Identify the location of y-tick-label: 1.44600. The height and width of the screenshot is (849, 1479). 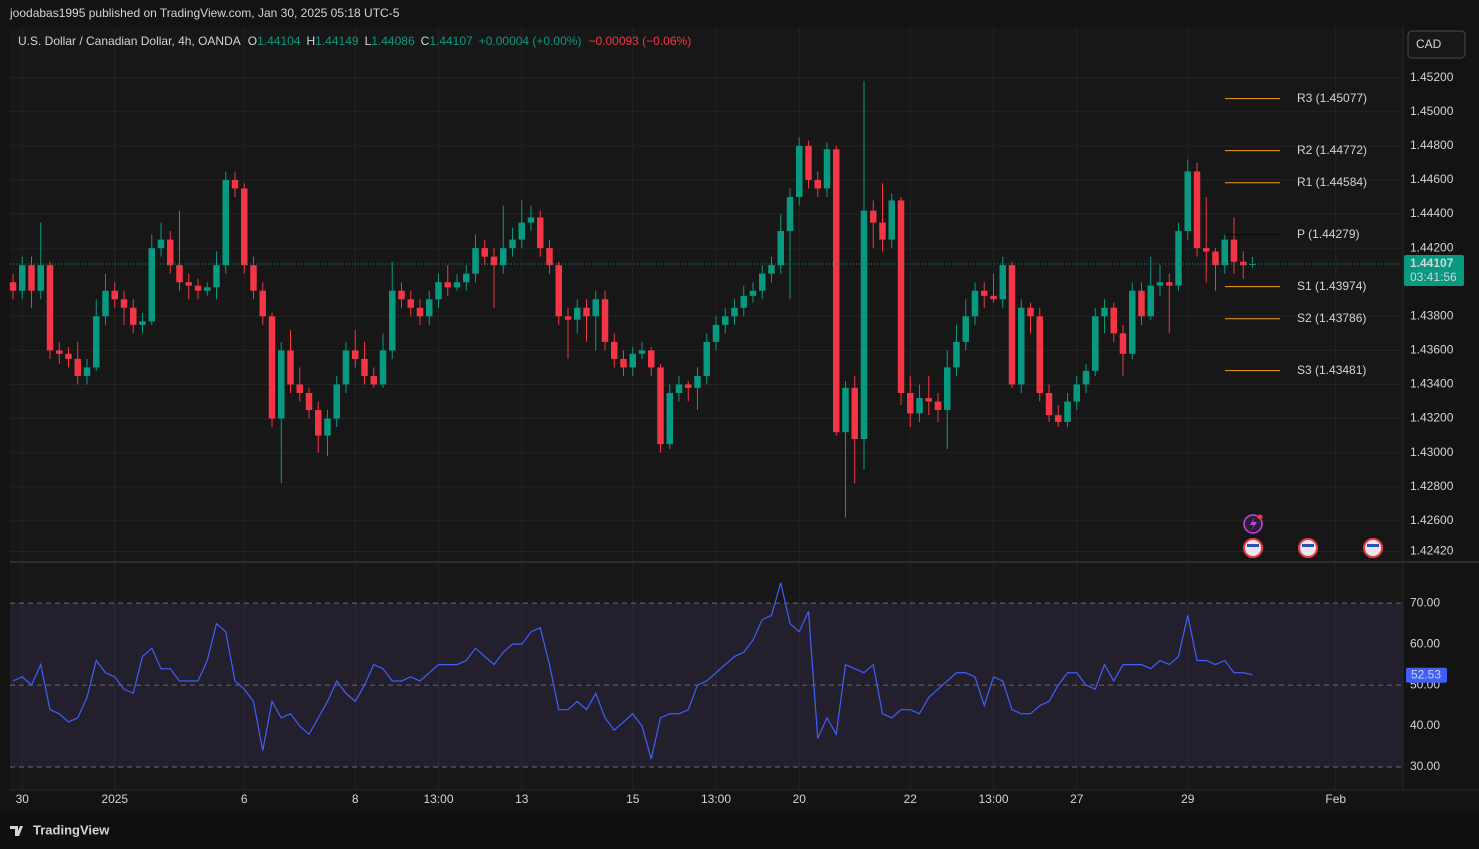
(1432, 179).